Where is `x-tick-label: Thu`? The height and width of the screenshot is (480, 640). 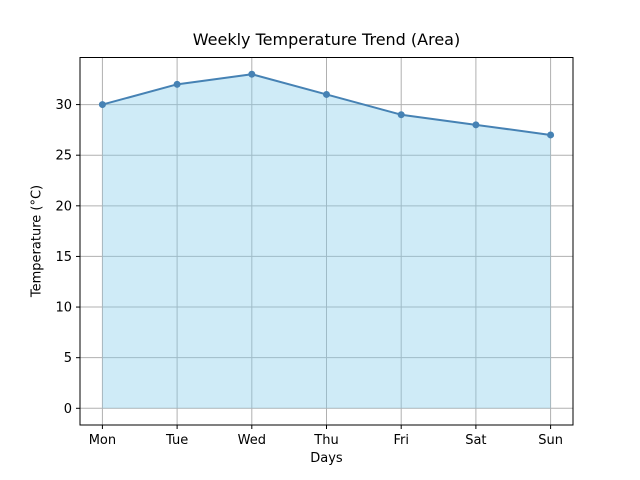
x-tick-label: Thu is located at coordinates (325, 440).